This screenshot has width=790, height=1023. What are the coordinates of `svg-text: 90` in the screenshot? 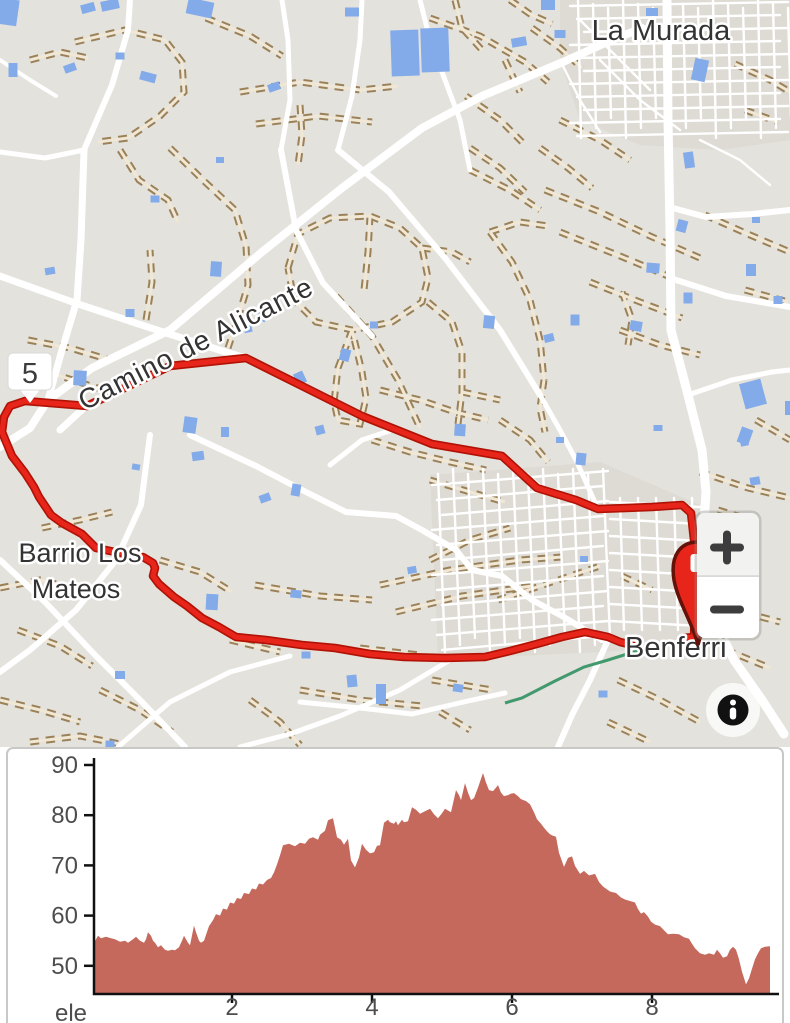 It's located at (64, 765).